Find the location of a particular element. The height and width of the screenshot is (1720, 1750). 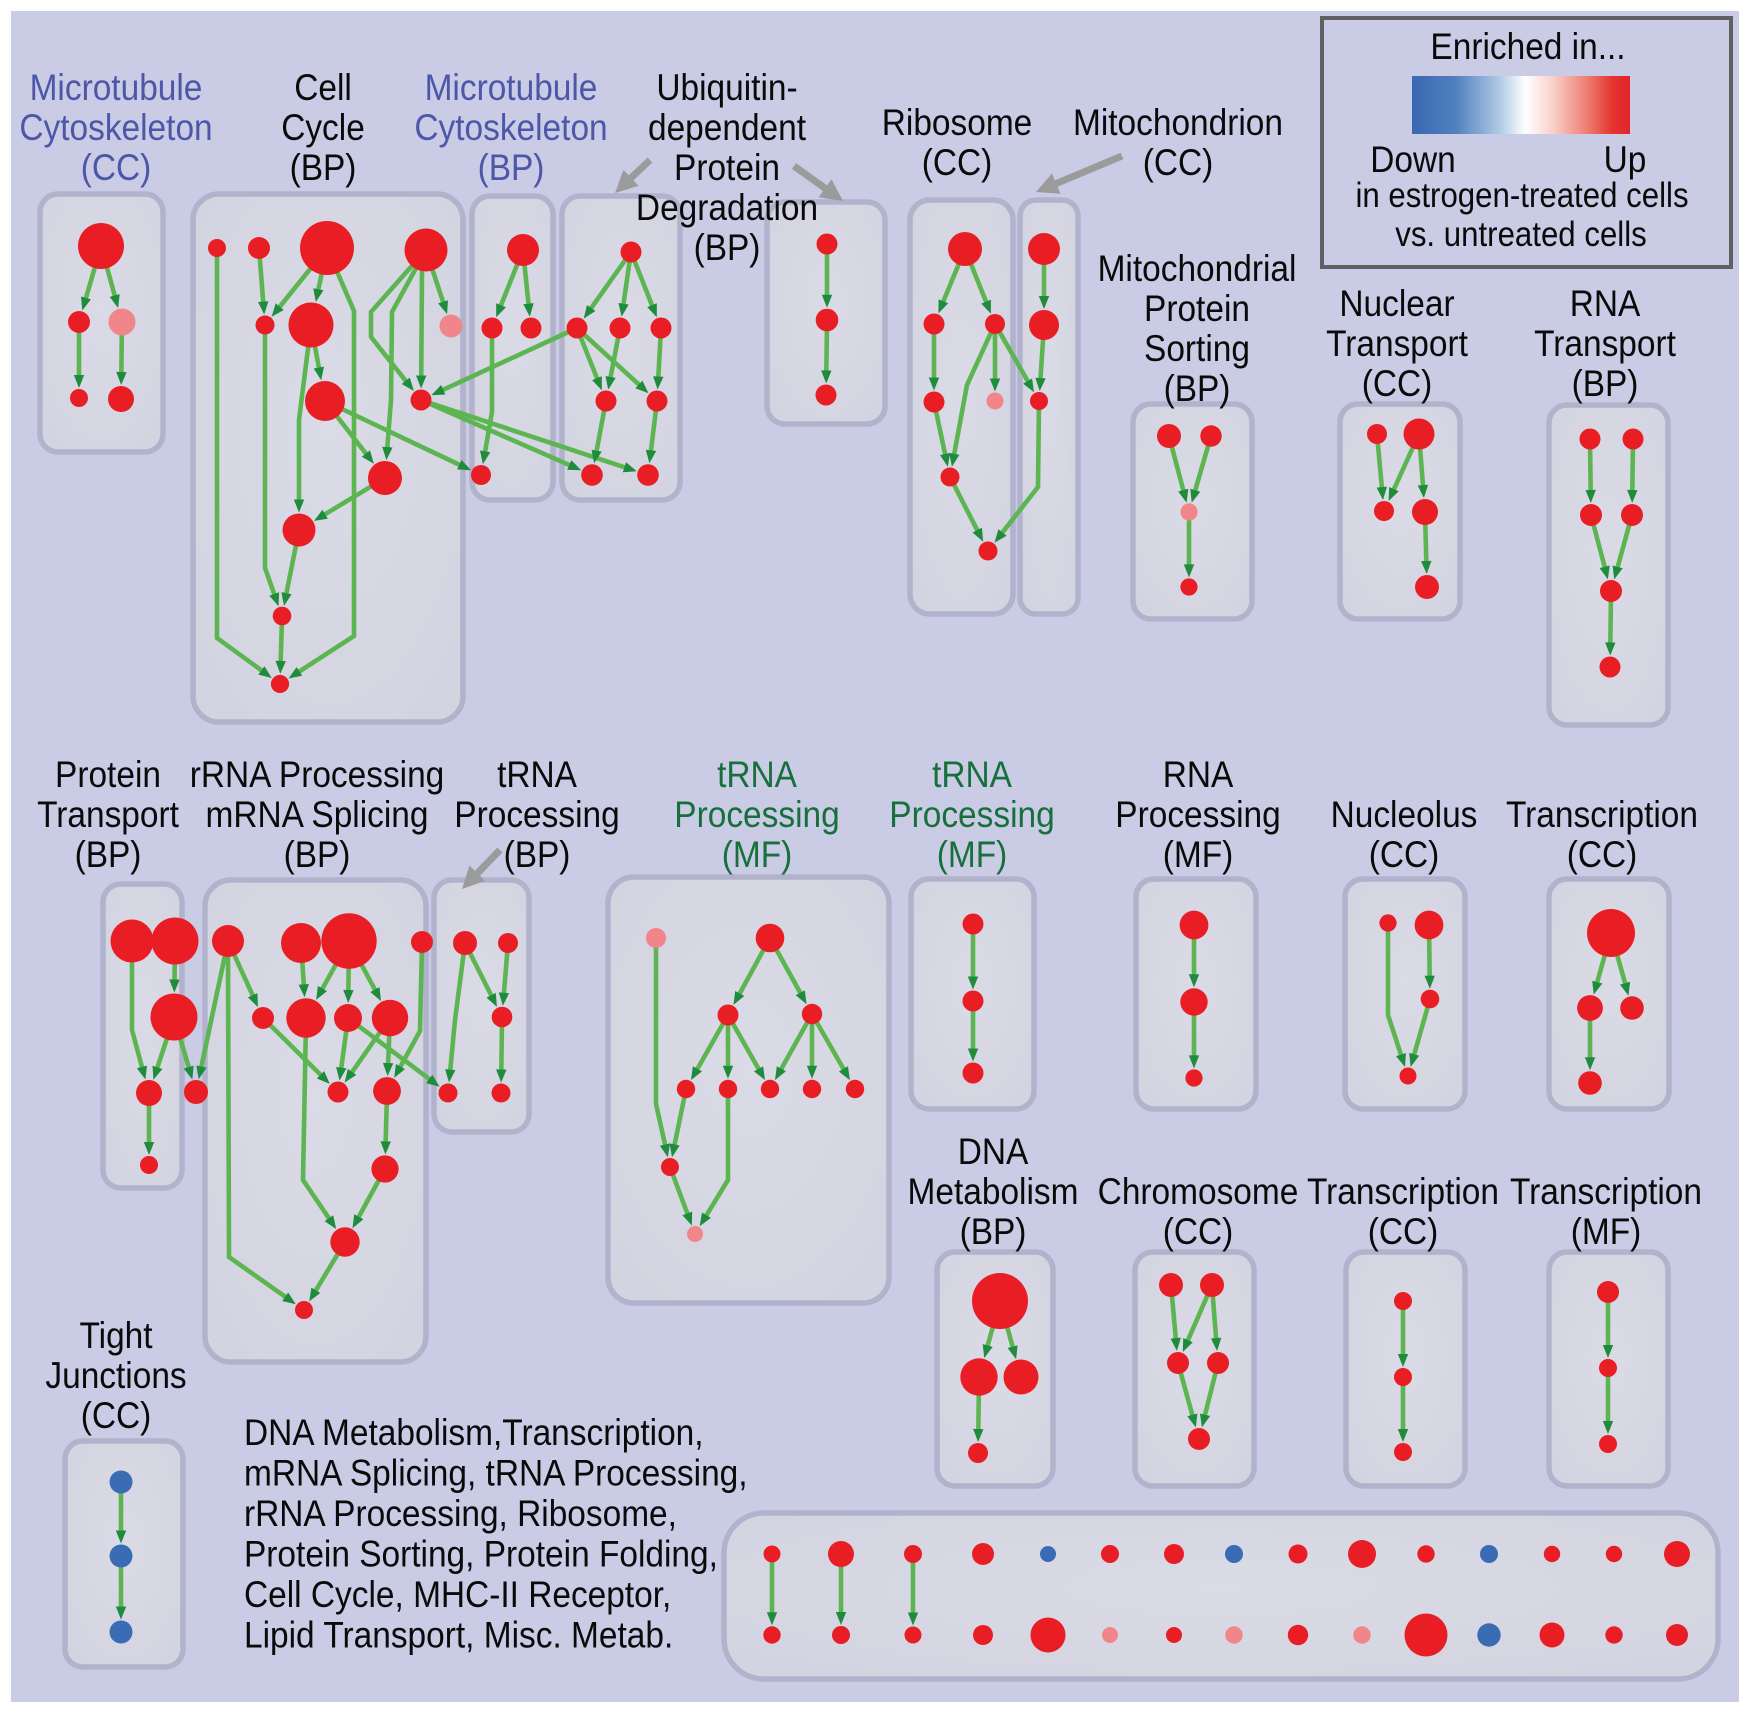

svg-text: rRNA Processing is located at coordinates (317, 774).